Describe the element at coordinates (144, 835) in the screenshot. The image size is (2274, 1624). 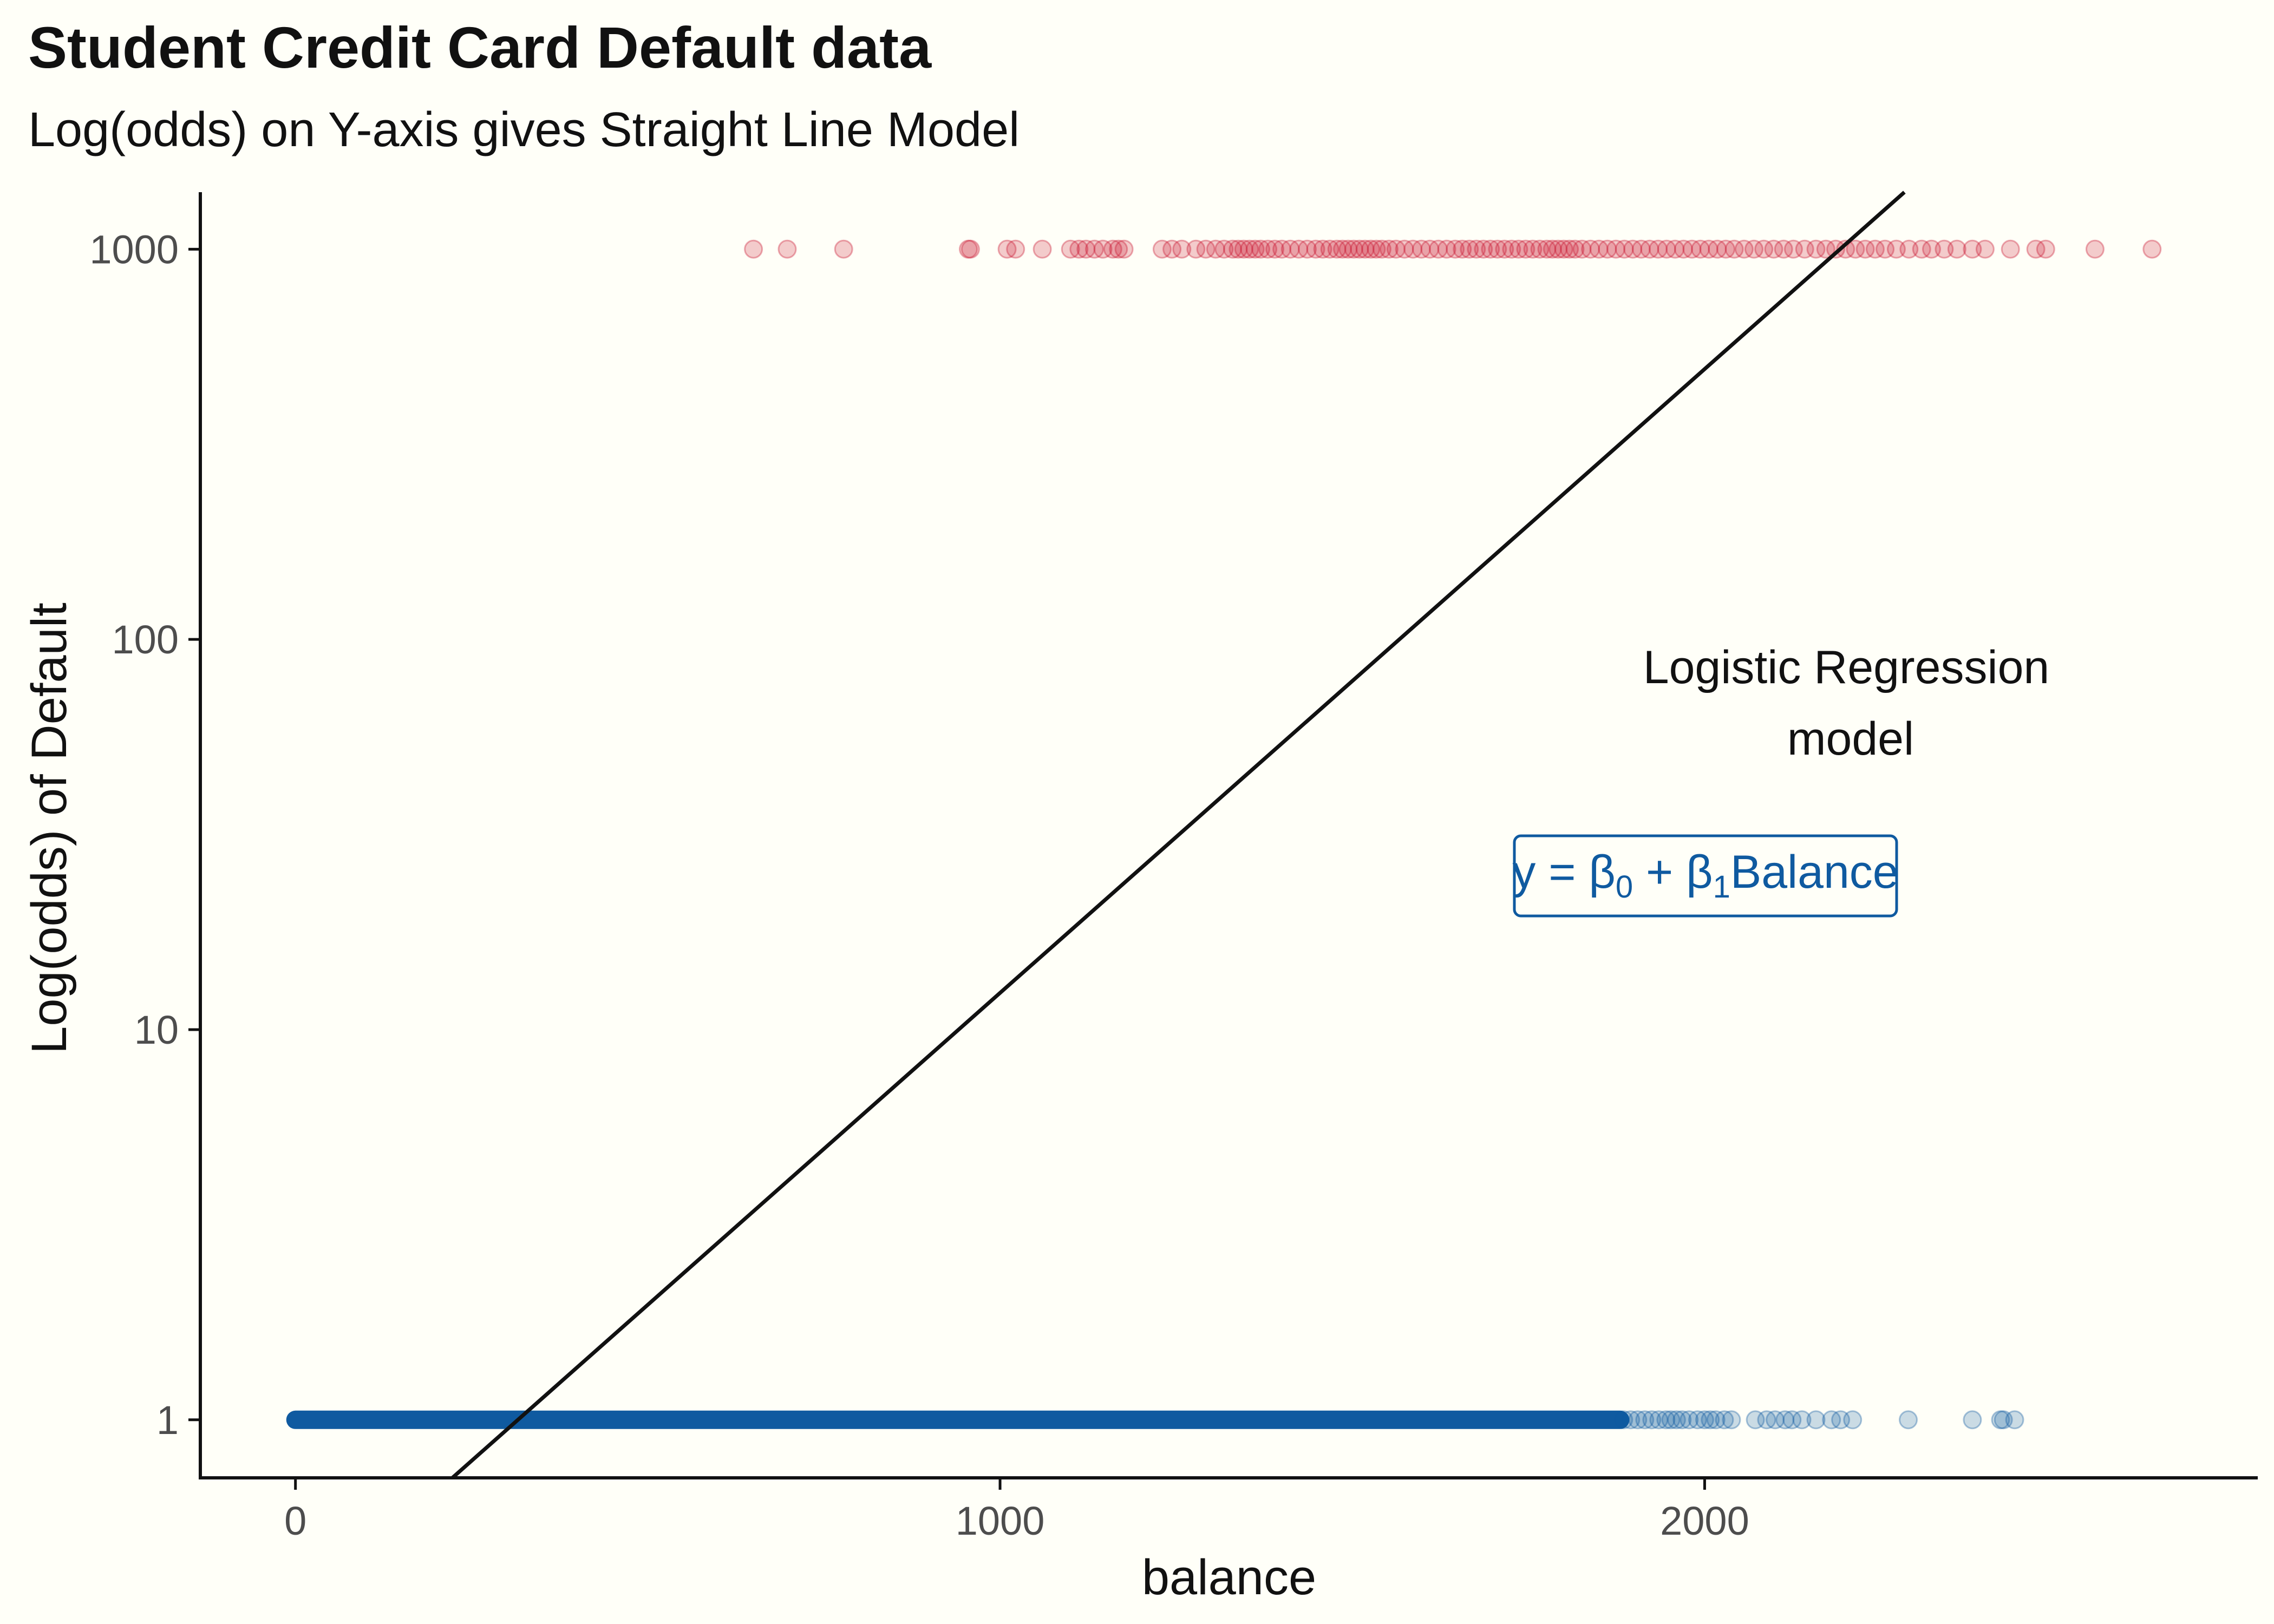
I see `y-axis-ticks: 1 10 100 1000` at that location.